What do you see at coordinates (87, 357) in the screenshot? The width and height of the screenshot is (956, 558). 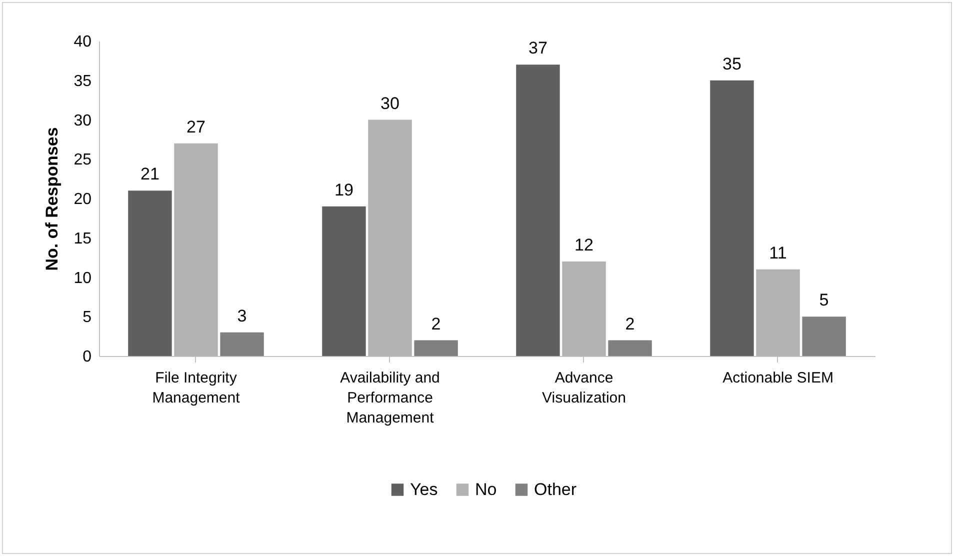 I see `y-tick-label: 0` at bounding box center [87, 357].